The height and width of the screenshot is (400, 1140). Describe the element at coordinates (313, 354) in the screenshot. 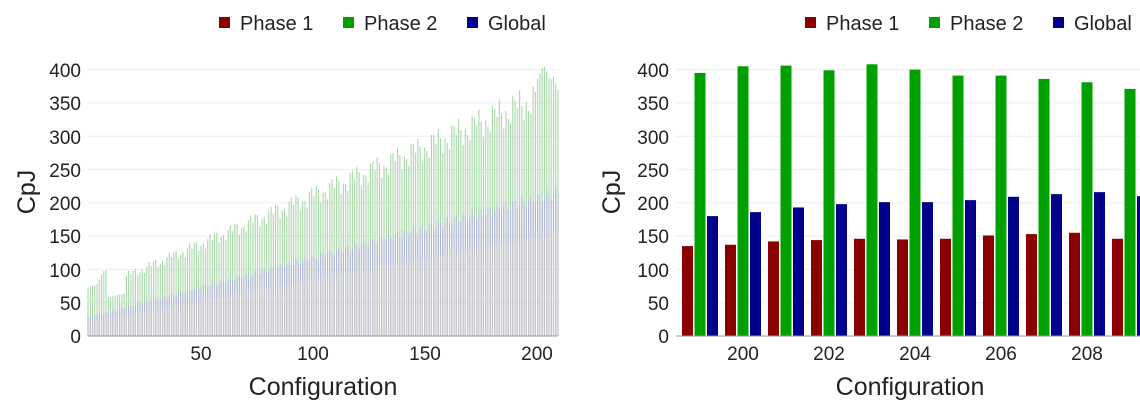

I see `left-x-tick: 100` at that location.